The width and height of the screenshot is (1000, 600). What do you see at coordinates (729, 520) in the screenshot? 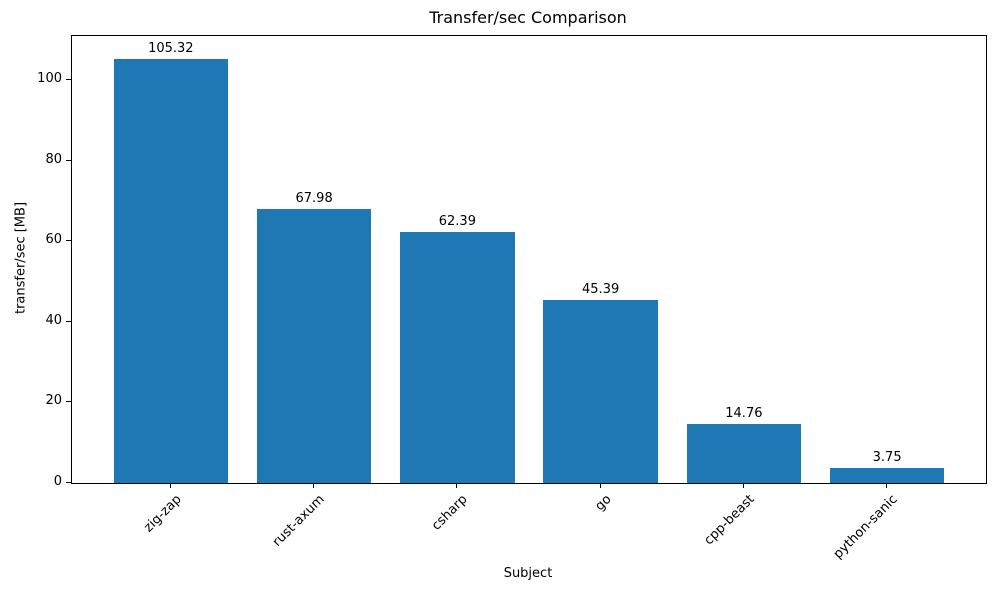
I see `x-tick-label: cpp-beast` at bounding box center [729, 520].